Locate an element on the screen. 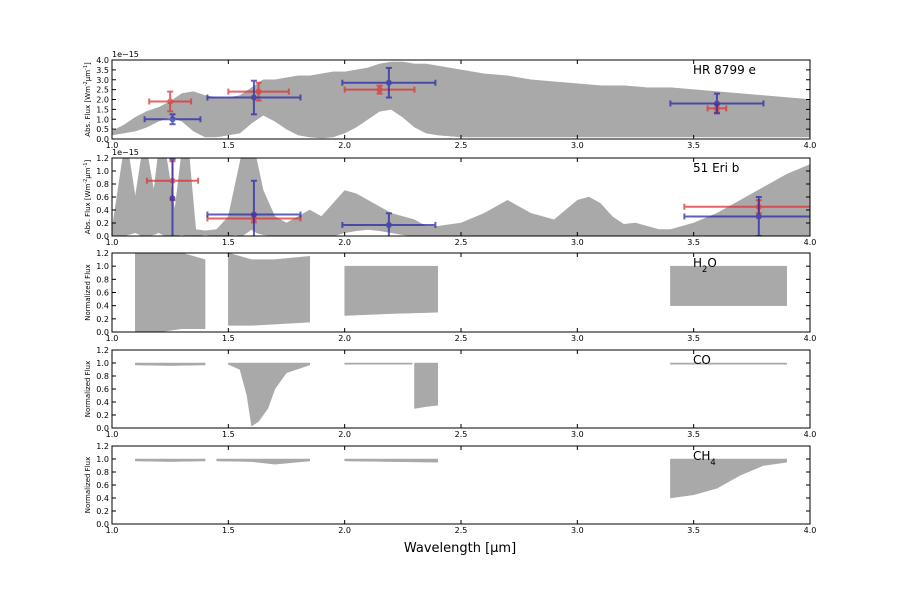 The height and width of the screenshot is (600, 900). y-tick-label: 0.6 is located at coordinates (102, 197).